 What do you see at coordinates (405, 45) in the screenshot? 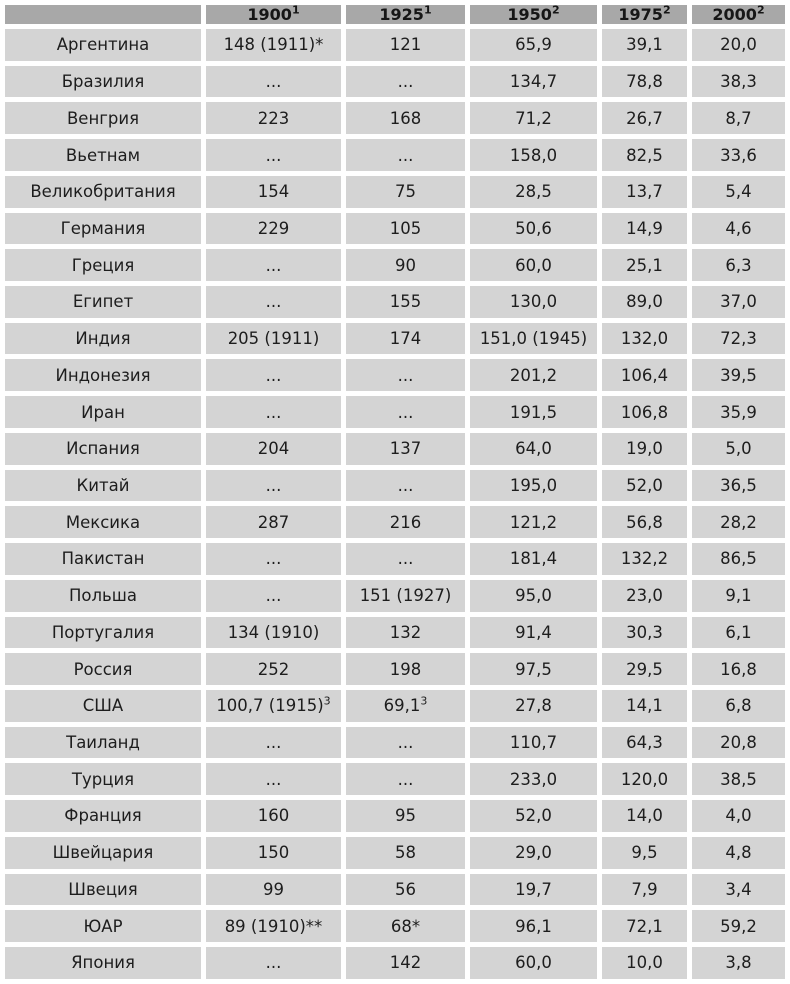
I see `value-cell-1925: 121` at bounding box center [405, 45].